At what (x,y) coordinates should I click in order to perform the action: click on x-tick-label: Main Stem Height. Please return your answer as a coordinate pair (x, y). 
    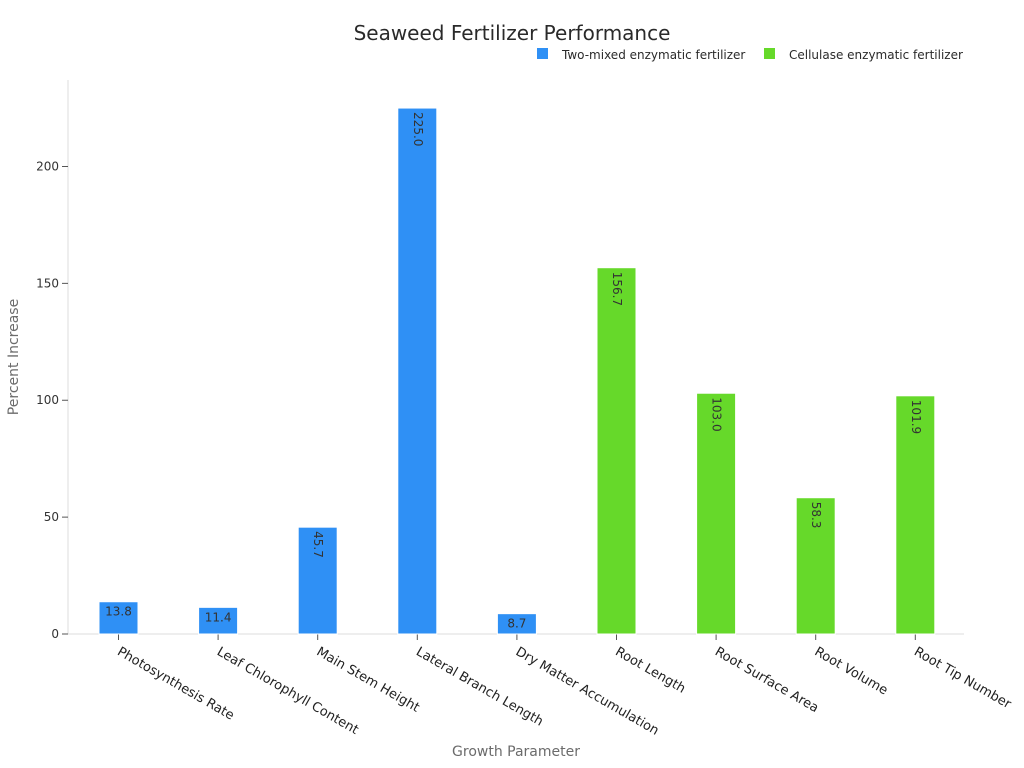
    Looking at the image, I should click on (368, 679).